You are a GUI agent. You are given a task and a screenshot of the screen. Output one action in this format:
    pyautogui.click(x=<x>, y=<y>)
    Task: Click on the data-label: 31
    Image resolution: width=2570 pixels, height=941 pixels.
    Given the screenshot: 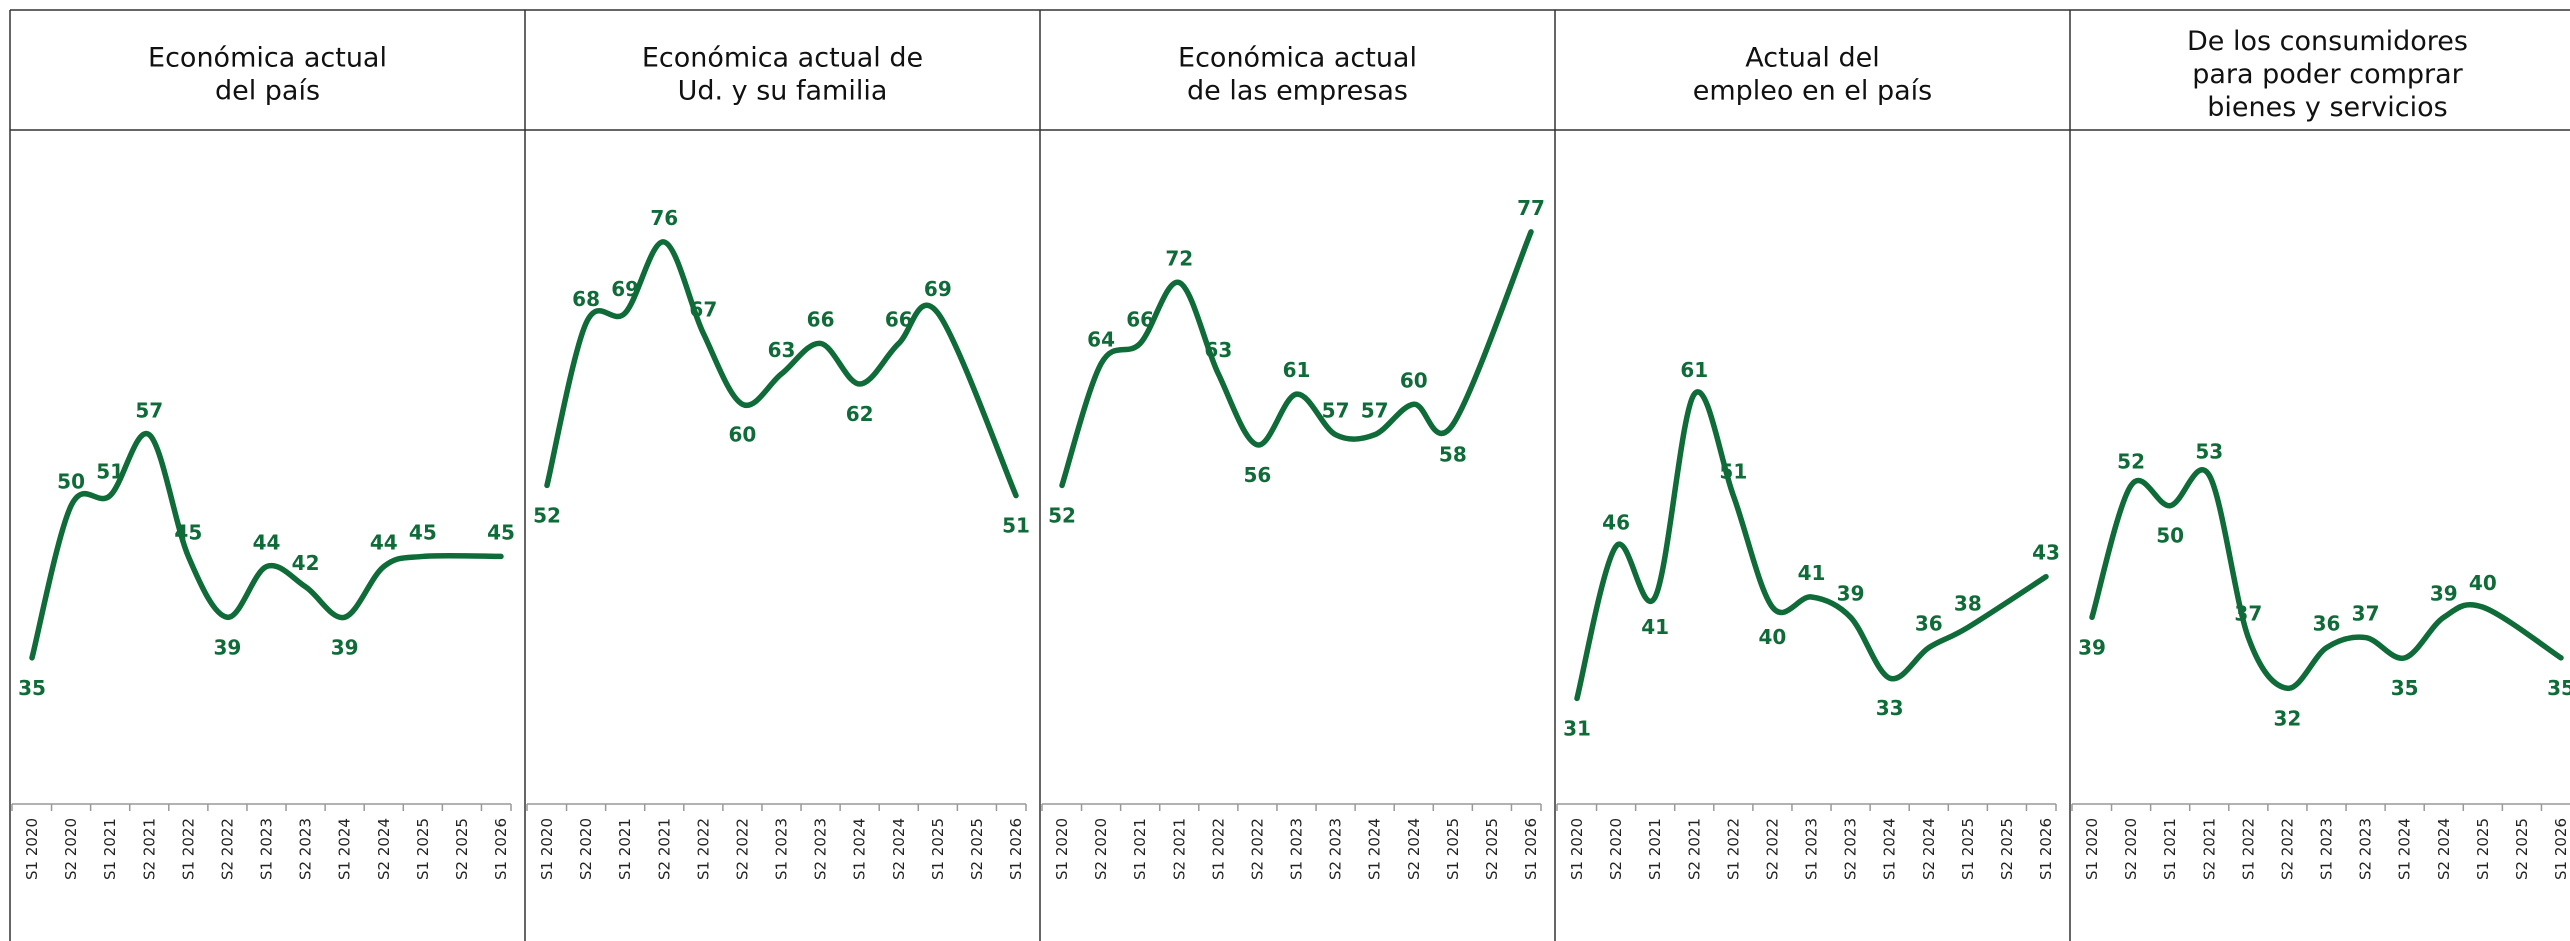 What is the action you would take?
    pyautogui.click(x=1577, y=728)
    